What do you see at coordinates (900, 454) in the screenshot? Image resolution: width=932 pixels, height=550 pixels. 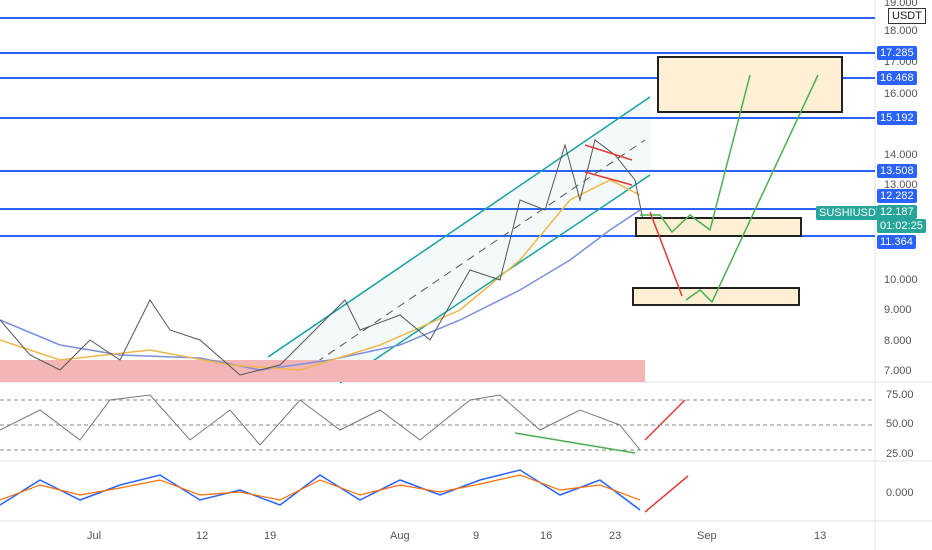 I see `rsi-tick-label: 25.00` at bounding box center [900, 454].